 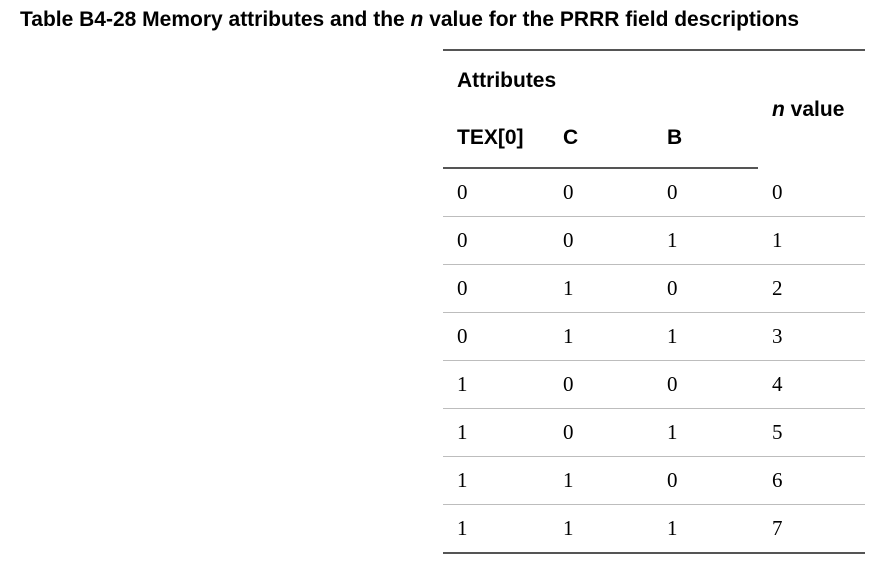 I want to click on n-value-cell: 3, so click(x=812, y=336).